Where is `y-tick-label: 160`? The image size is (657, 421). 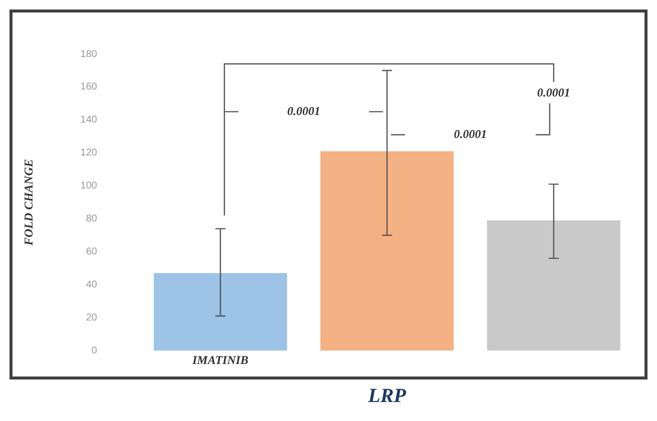 y-tick-label: 160 is located at coordinates (89, 87).